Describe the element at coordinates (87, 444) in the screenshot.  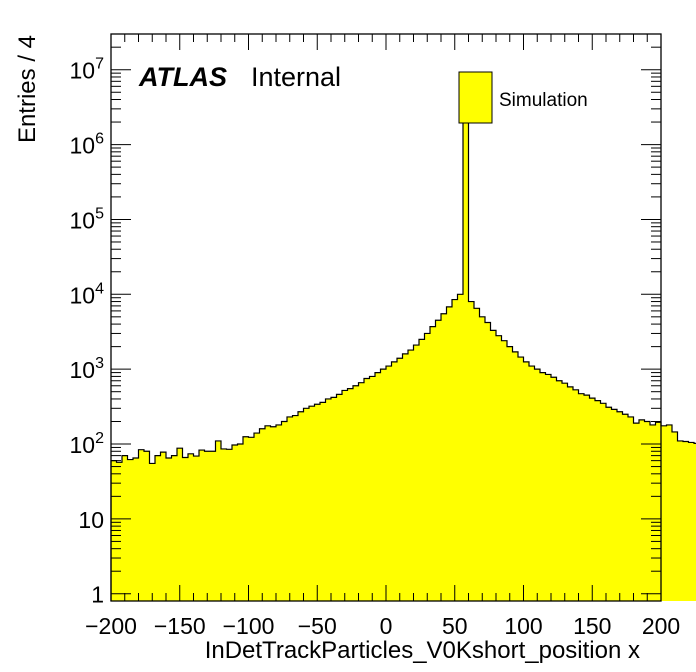
I see `y-tick-label: 10²` at that location.